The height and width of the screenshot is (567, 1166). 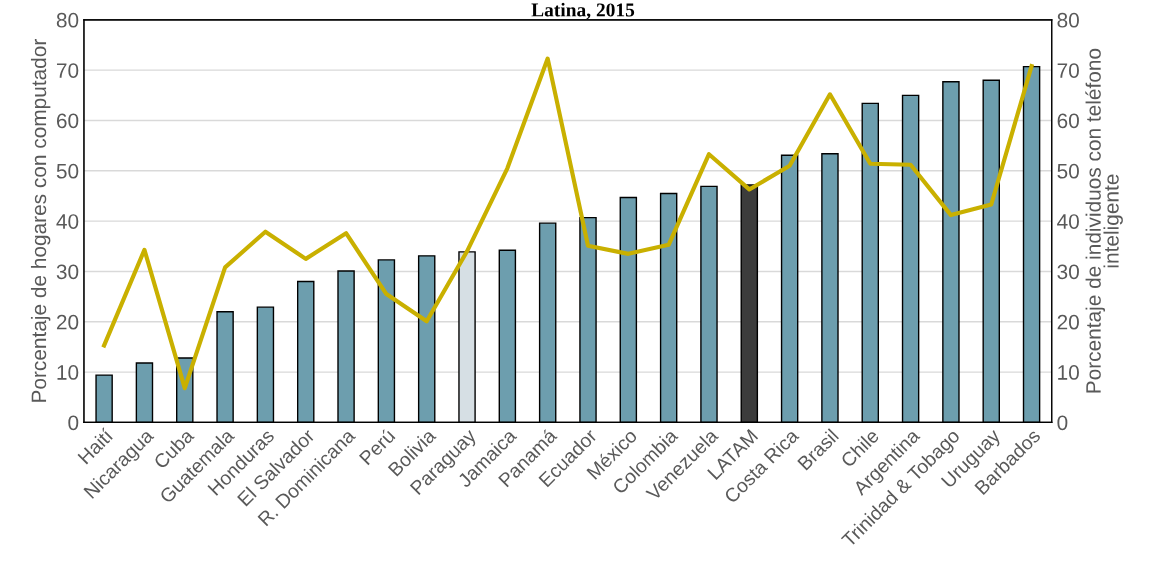 What do you see at coordinates (67, 171) in the screenshot?
I see `y-tick-label: 50` at bounding box center [67, 171].